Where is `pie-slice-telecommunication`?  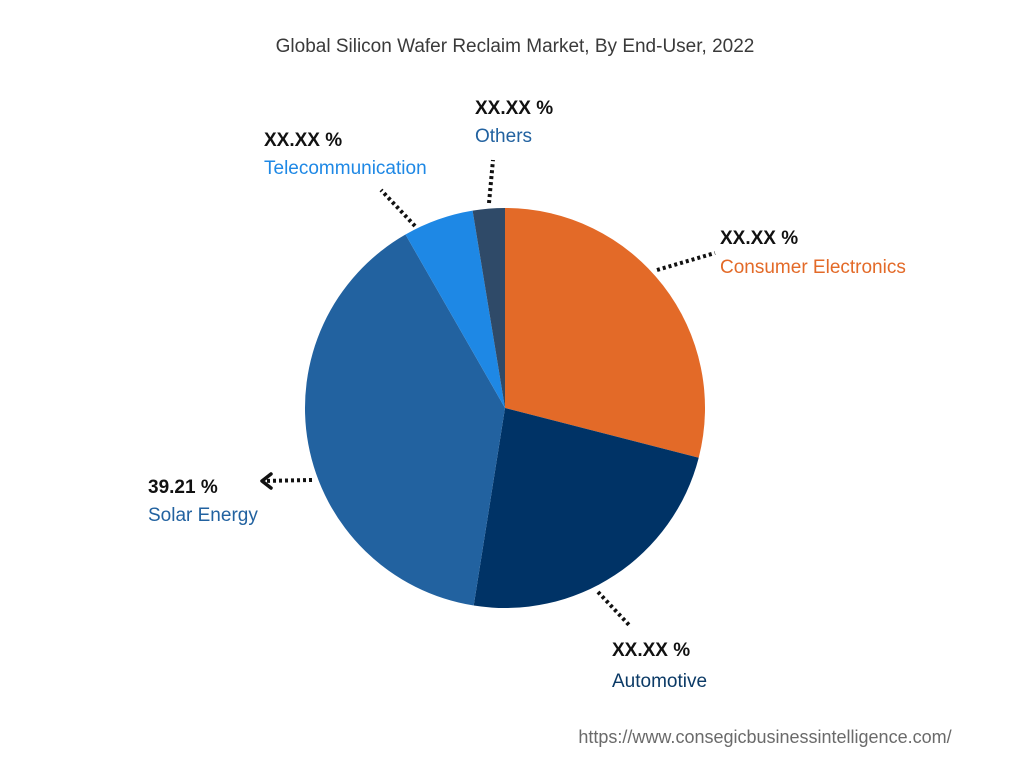 pie-slice-telecommunication is located at coordinates (455, 309).